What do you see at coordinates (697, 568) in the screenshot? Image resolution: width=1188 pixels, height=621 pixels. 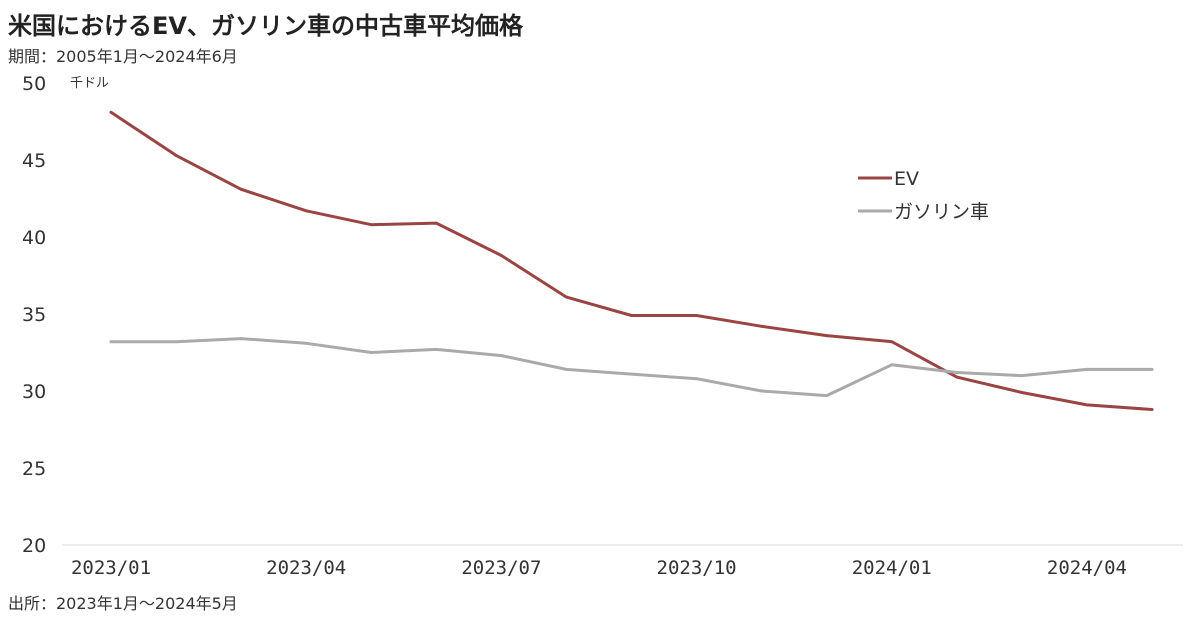 I see `x-tick-label: 2023/10` at bounding box center [697, 568].